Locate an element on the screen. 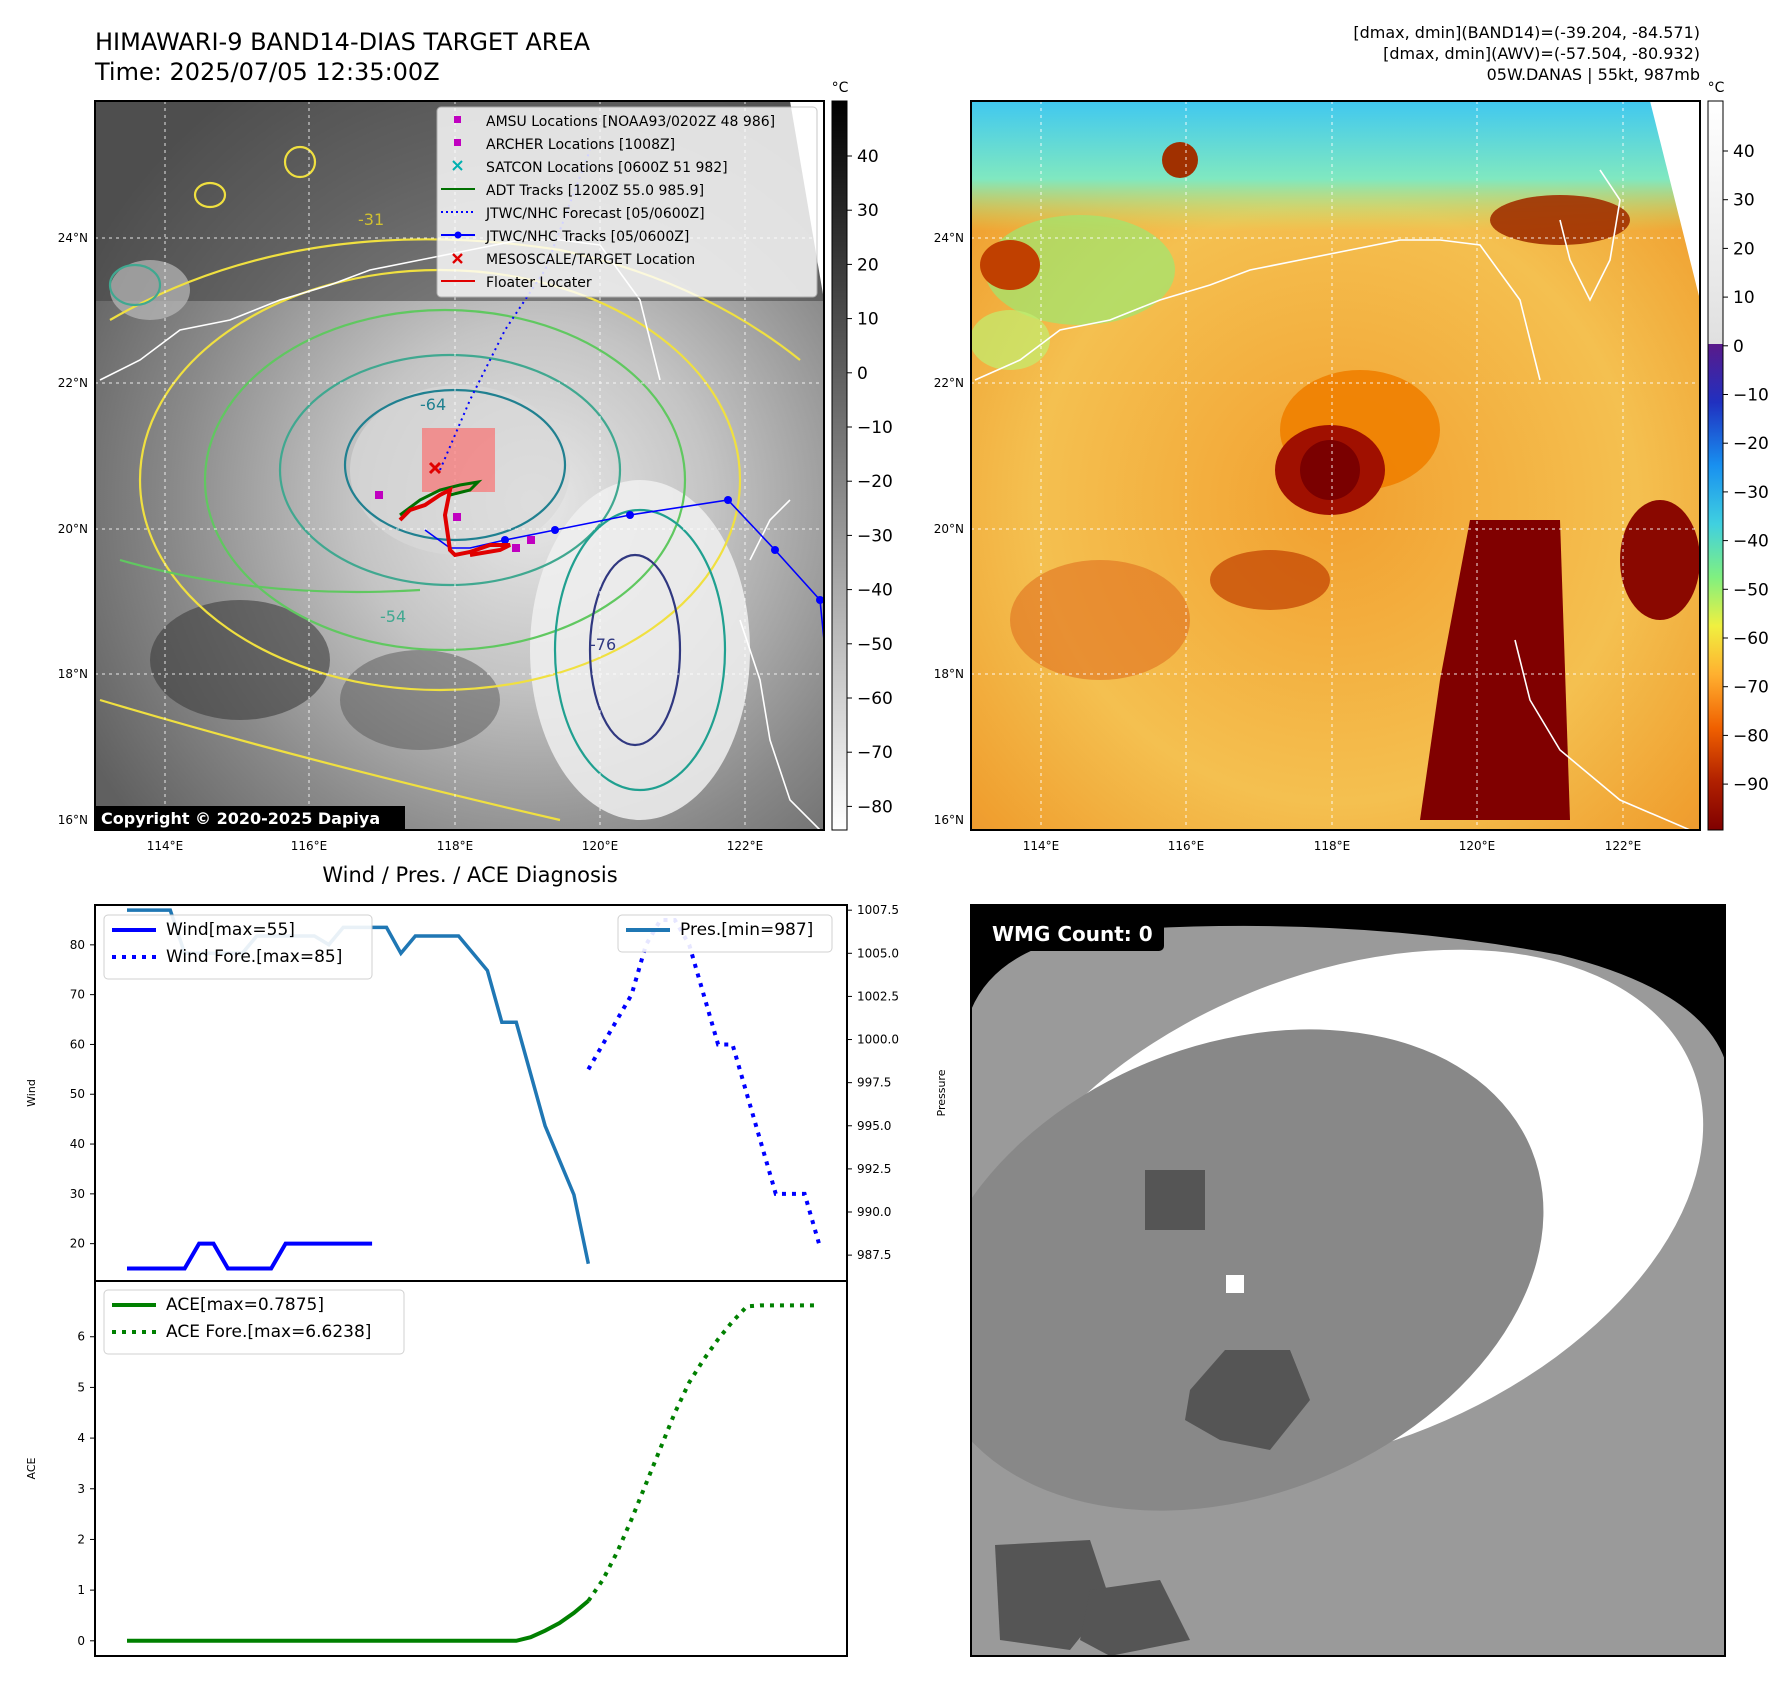 This screenshot has height=1690, width=1788. ir-lon-120: 120°E is located at coordinates (600, 846).